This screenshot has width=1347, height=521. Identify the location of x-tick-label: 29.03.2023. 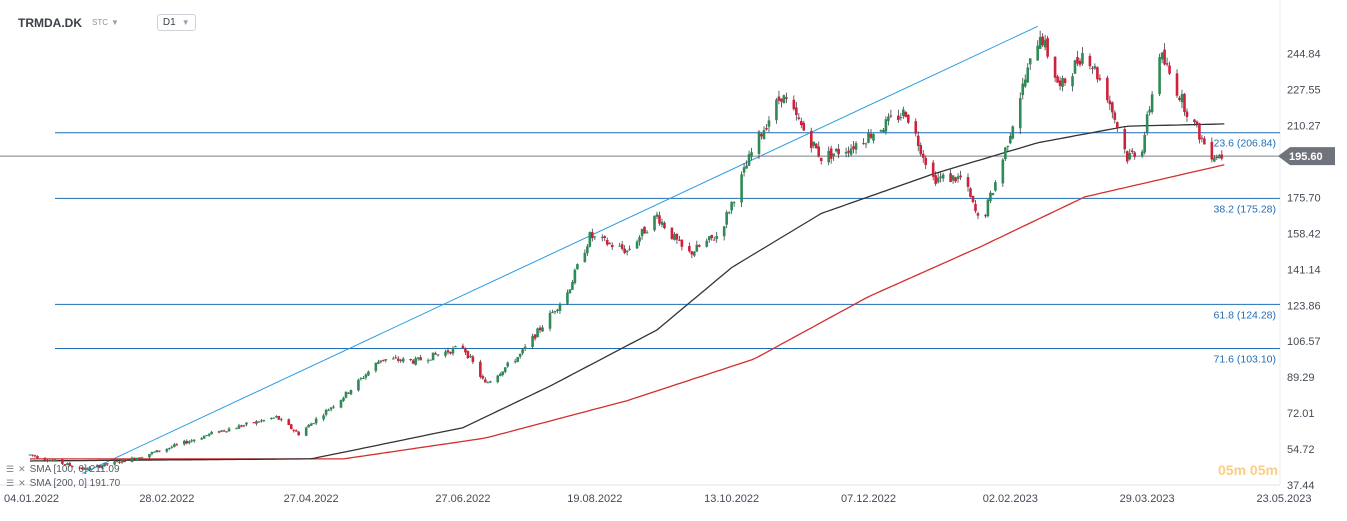
(1147, 499).